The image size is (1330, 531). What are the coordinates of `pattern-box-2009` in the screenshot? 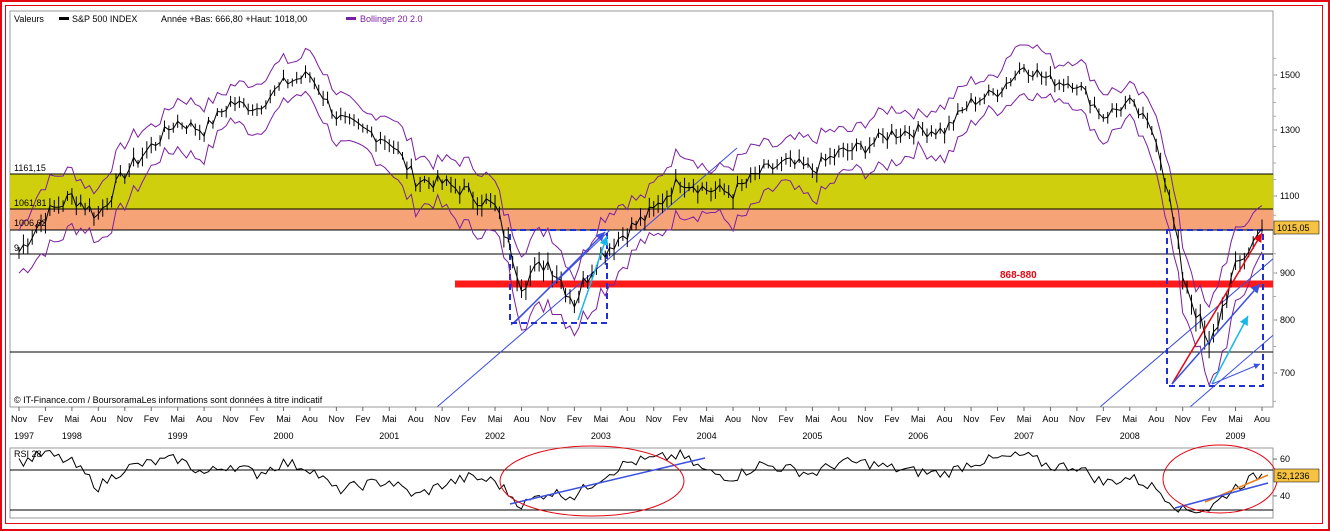 It's located at (1215, 308).